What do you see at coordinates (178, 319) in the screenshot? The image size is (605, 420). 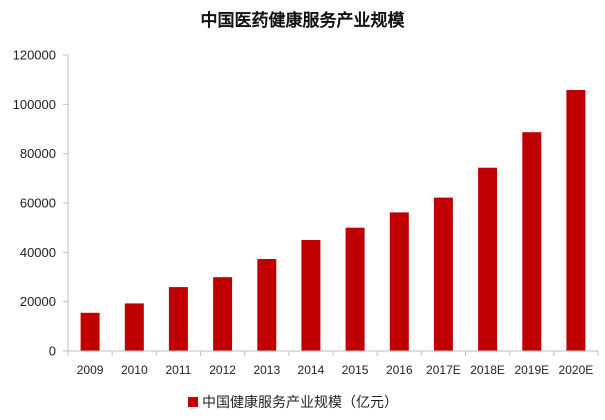 I see `bar-2011` at bounding box center [178, 319].